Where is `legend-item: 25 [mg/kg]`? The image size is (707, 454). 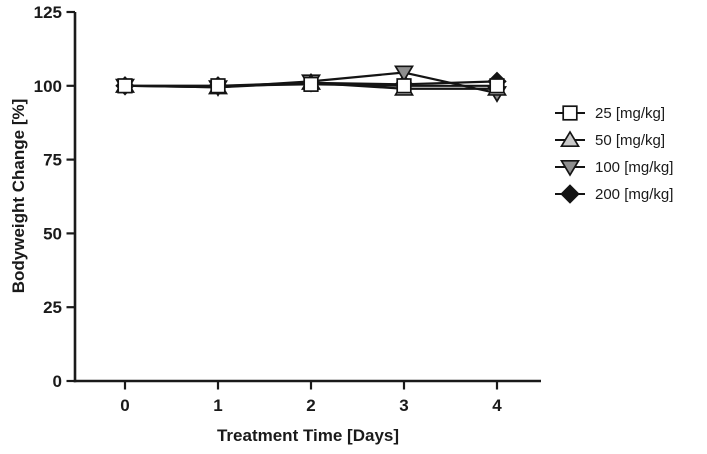 legend-item: 25 [mg/kg] is located at coordinates (612, 113).